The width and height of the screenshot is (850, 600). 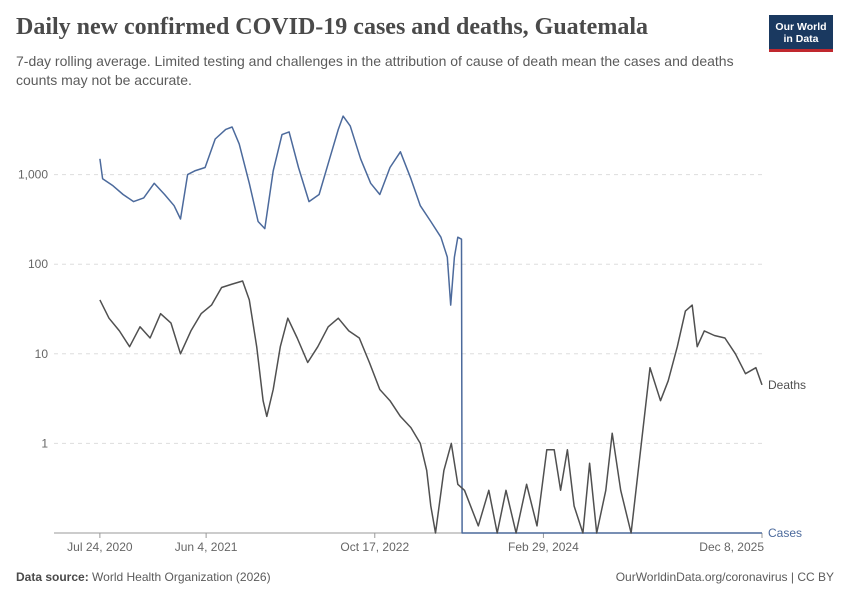 I want to click on y-tick-label: 1,000, so click(x=33, y=175).